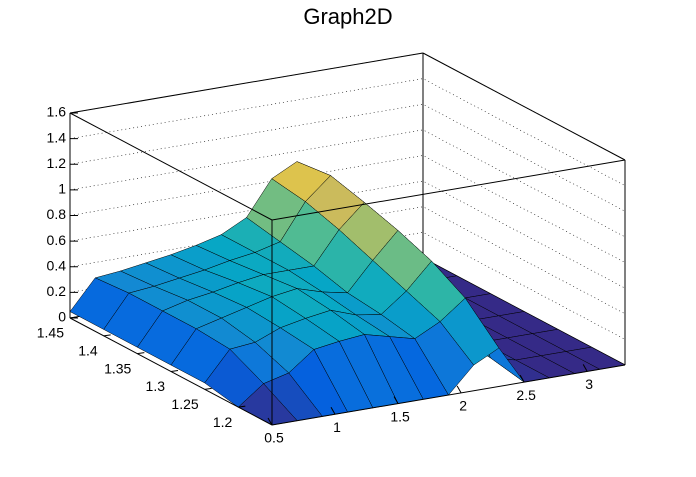 The image size is (696, 477). I want to click on z-tick-label: 1, so click(62, 189).